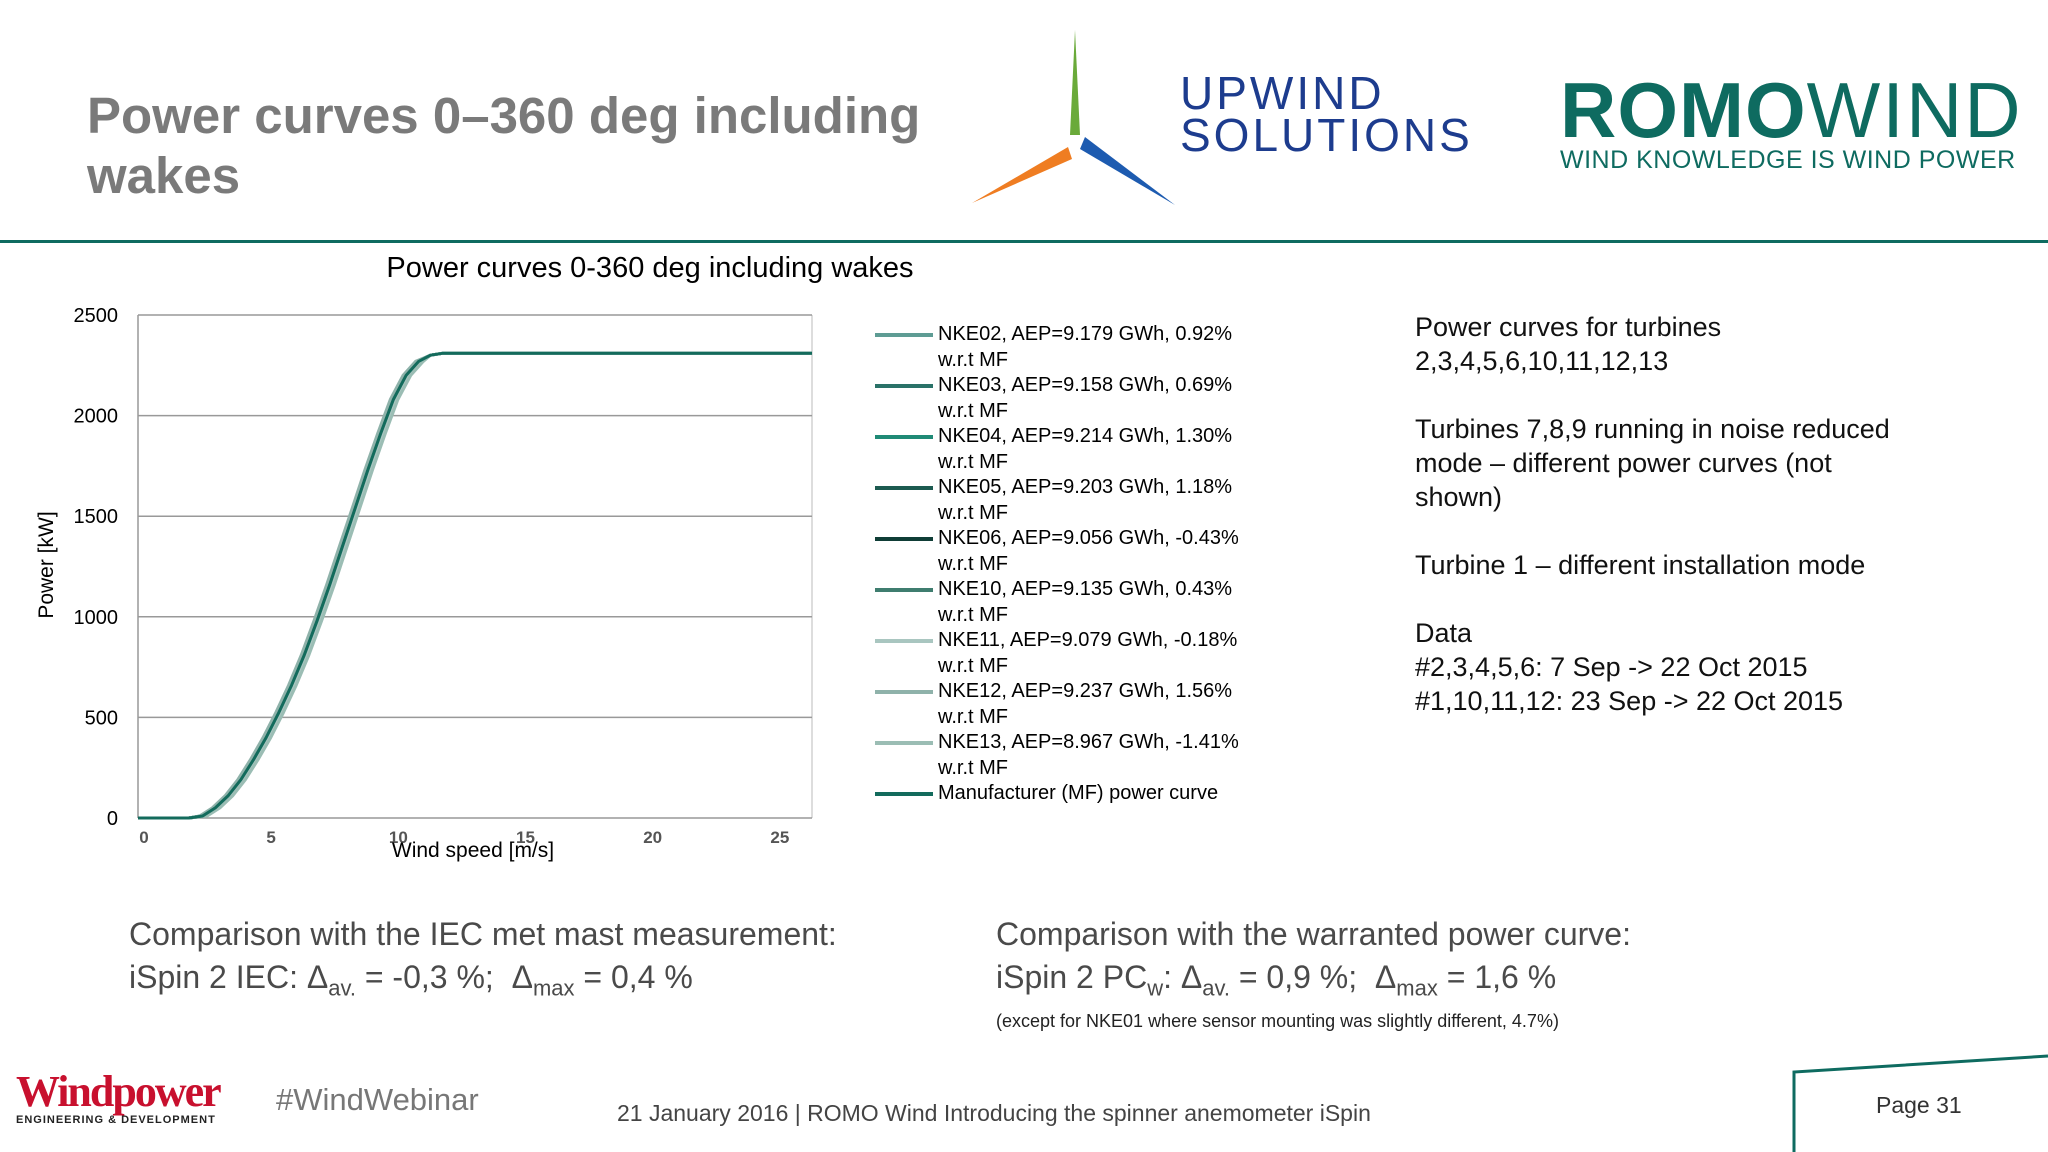 Image resolution: width=2048 pixels, height=1152 pixels. Describe the element at coordinates (46, 564) in the screenshot. I see `y-axis-label: Power [kW]` at that location.